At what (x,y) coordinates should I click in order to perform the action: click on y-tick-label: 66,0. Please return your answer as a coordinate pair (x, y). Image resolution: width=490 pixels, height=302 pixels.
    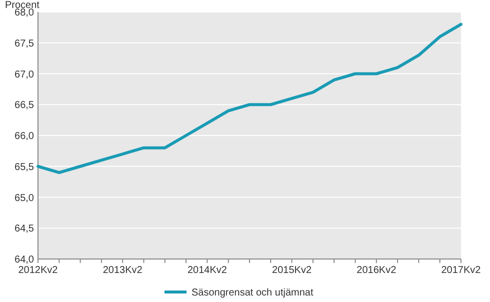
    Looking at the image, I should click on (24, 136).